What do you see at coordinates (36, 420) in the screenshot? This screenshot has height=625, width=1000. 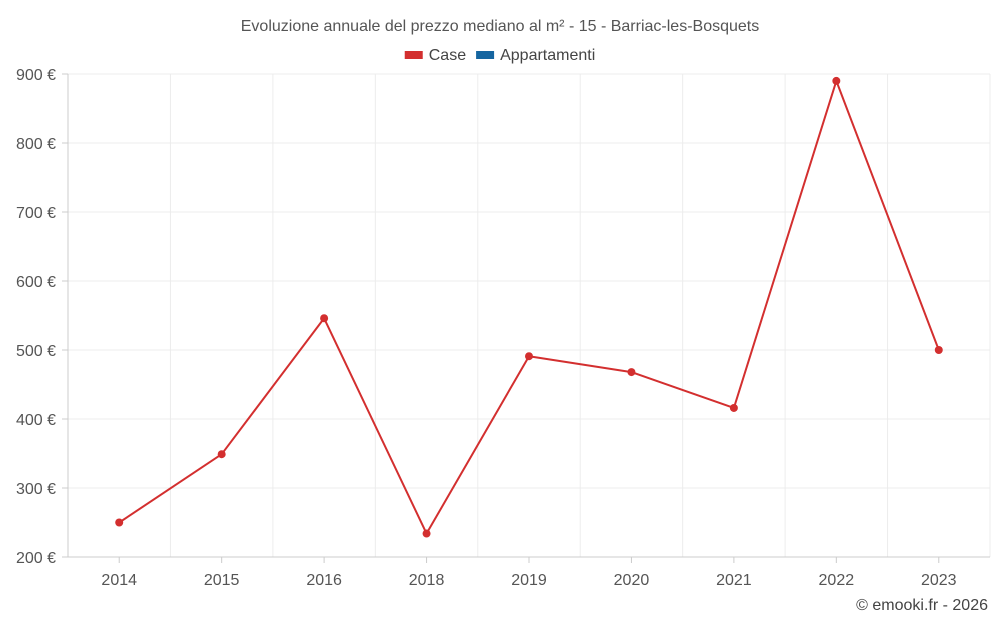 I see `y-tick-label: 400 €` at bounding box center [36, 420].